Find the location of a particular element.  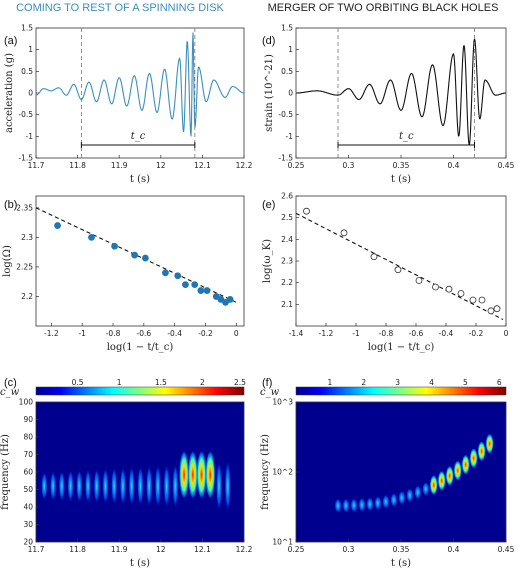

a-series-line is located at coordinates (139, 84).